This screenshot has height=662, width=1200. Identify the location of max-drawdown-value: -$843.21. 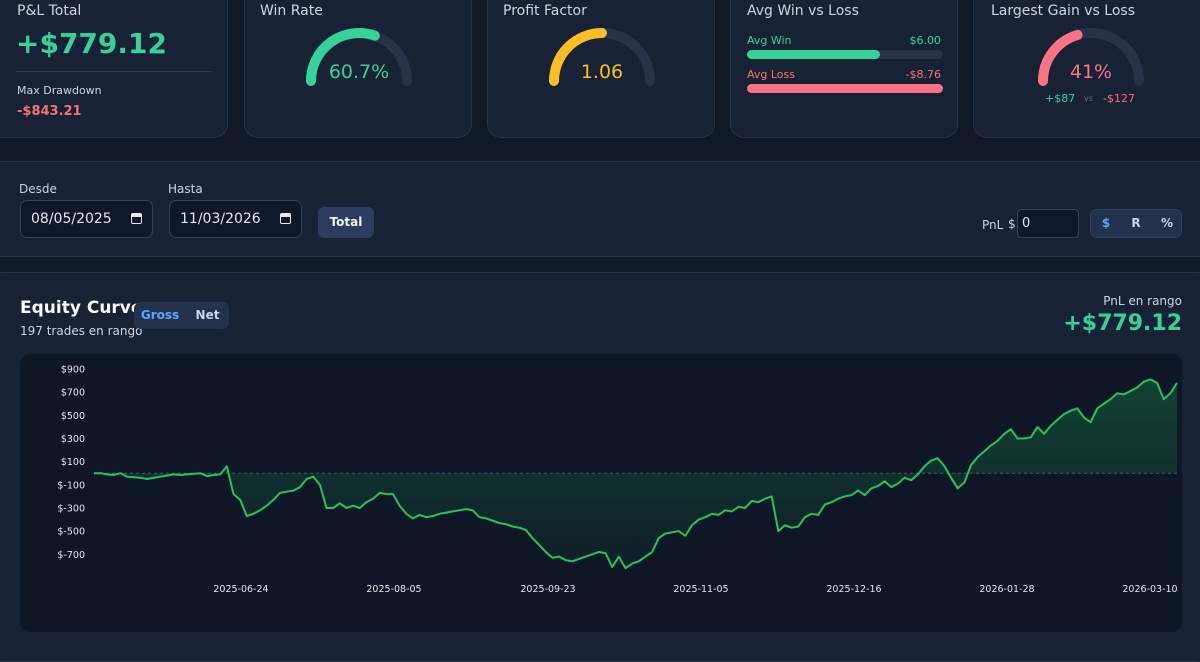
(49, 111).